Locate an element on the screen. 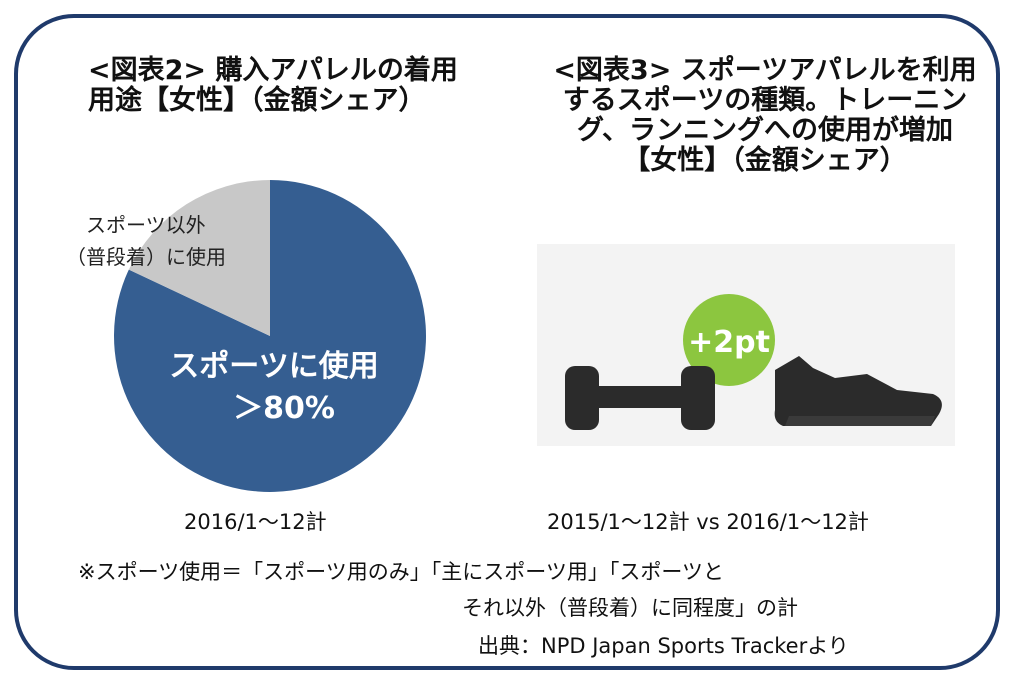 Image resolution: width=1022 pixels, height=692 pixels. sports-illustration: +2pt is located at coordinates (746, 345).